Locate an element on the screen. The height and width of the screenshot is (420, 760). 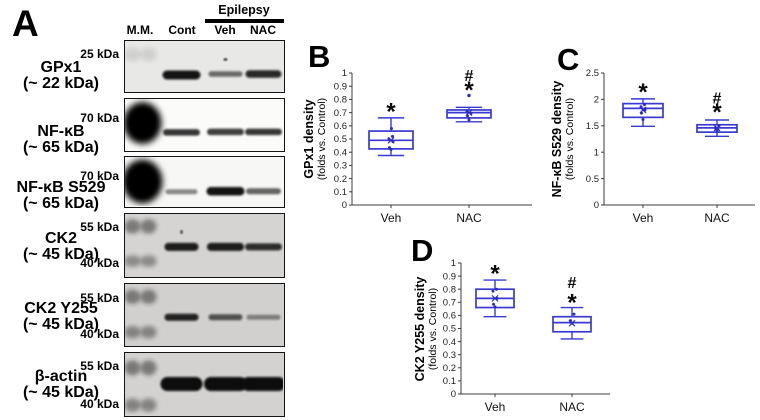
significance-marker: # is located at coordinates (572, 283).